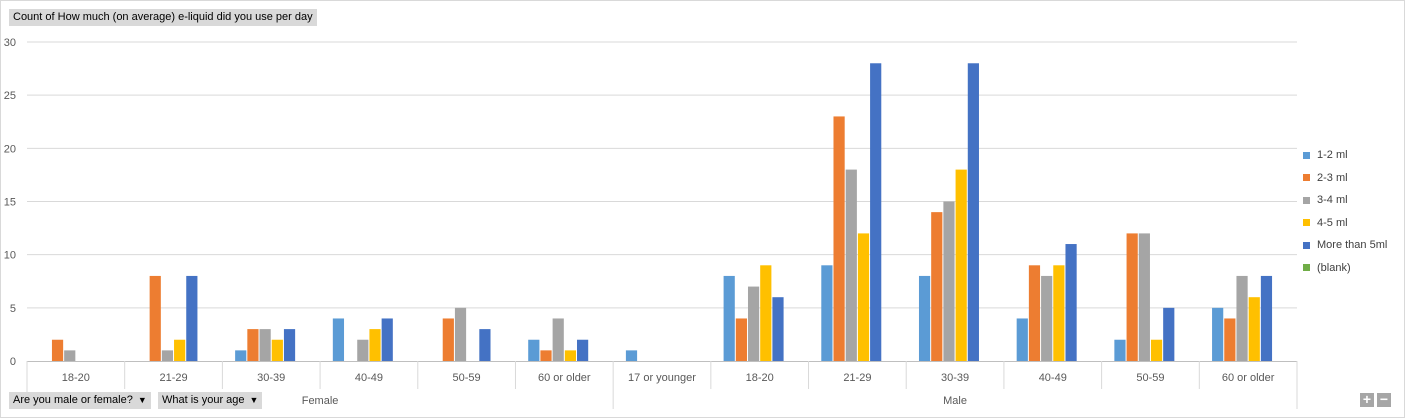 The image size is (1405, 418). I want to click on legend-item: 3-4 ml, so click(1345, 200).